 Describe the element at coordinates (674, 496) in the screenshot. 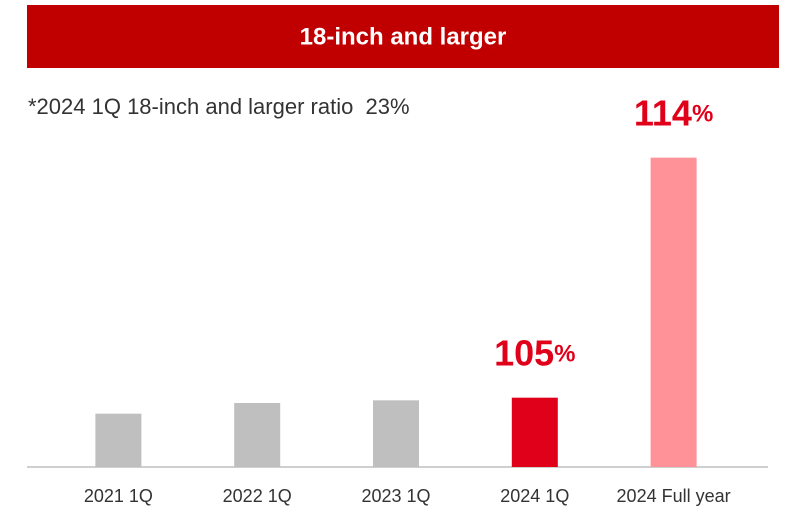

I see `x-tick-label: 2024 Full year` at that location.